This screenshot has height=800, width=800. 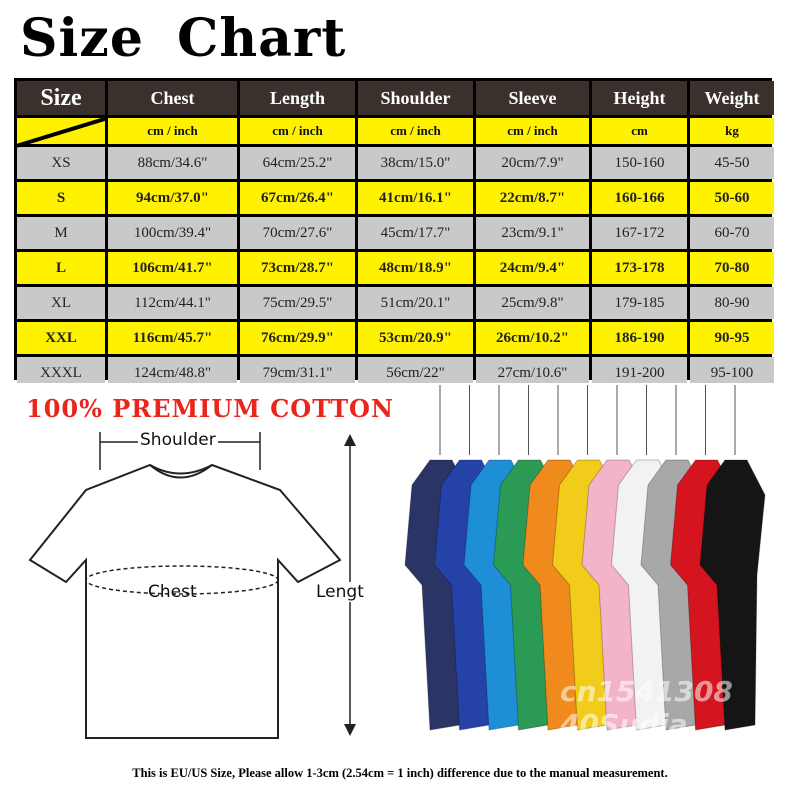 What do you see at coordinates (532, 98) in the screenshot?
I see `header-sleeve: Sleeve` at bounding box center [532, 98].